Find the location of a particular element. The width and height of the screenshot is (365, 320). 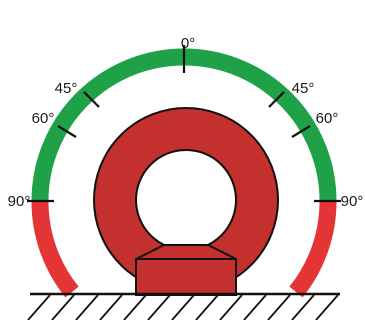

ground-hatching is located at coordinates (183, 307).